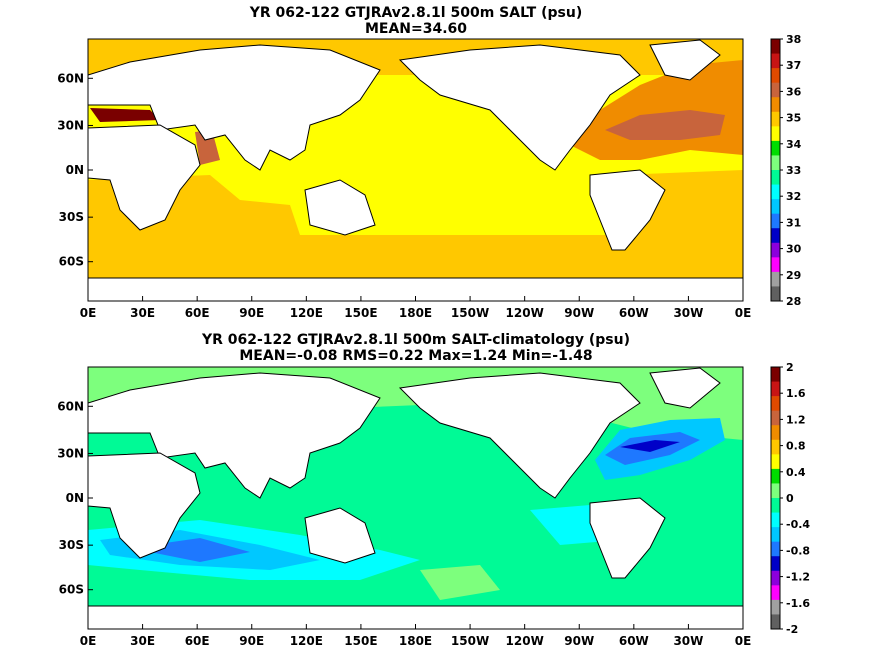 Image resolution: width=875 pixels, height=660 pixels. What do you see at coordinates (415, 289) in the screenshot?
I see `land-antarctica` at bounding box center [415, 289].